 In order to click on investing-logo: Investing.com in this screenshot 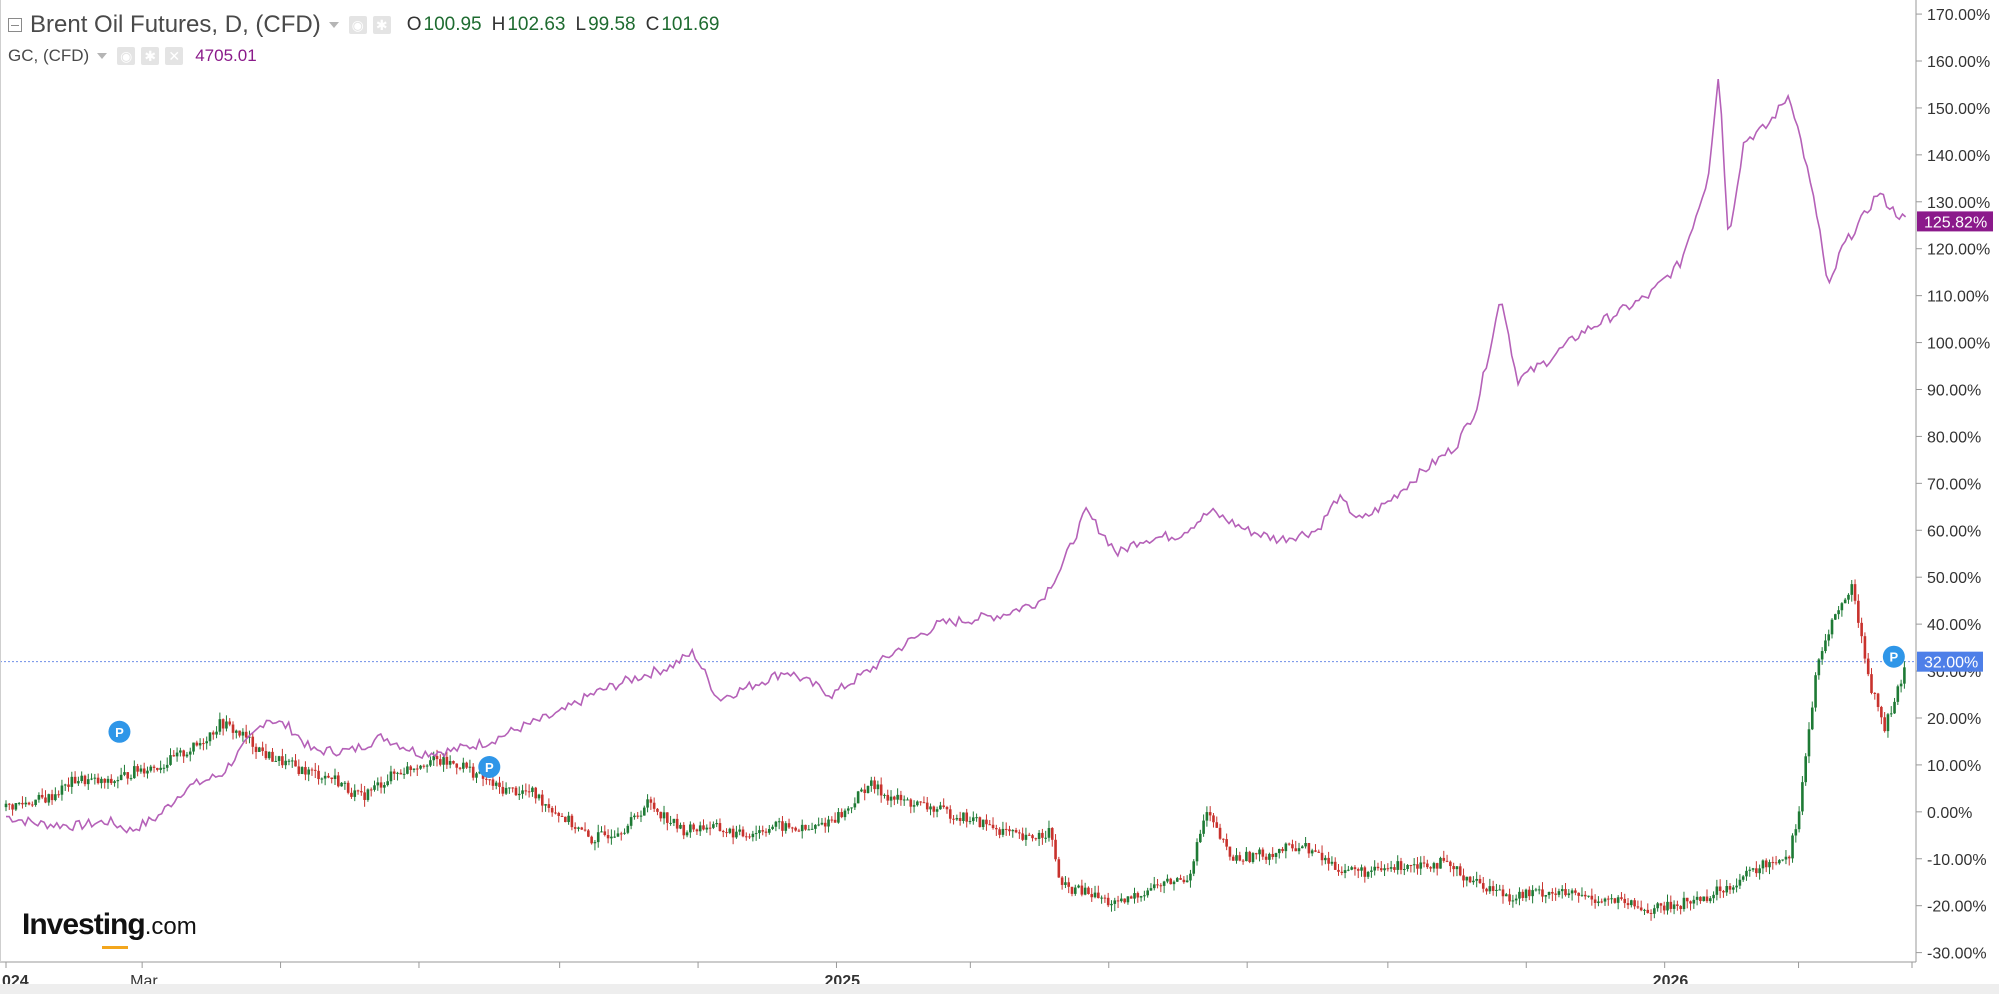, I will do `click(109, 928)`.